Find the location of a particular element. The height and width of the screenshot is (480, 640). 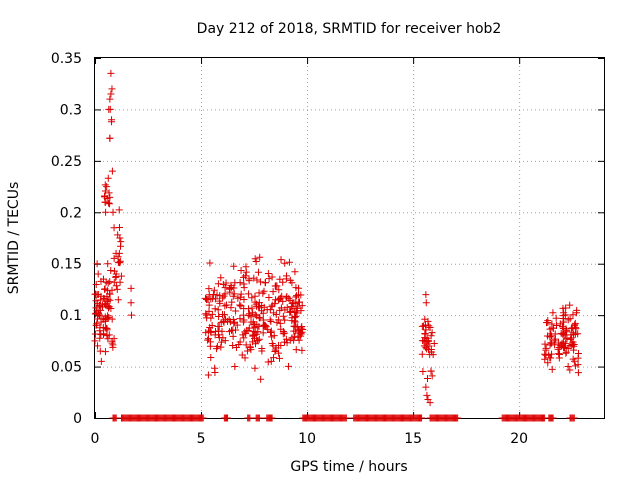

x-tick-label: 5 is located at coordinates (201, 439).